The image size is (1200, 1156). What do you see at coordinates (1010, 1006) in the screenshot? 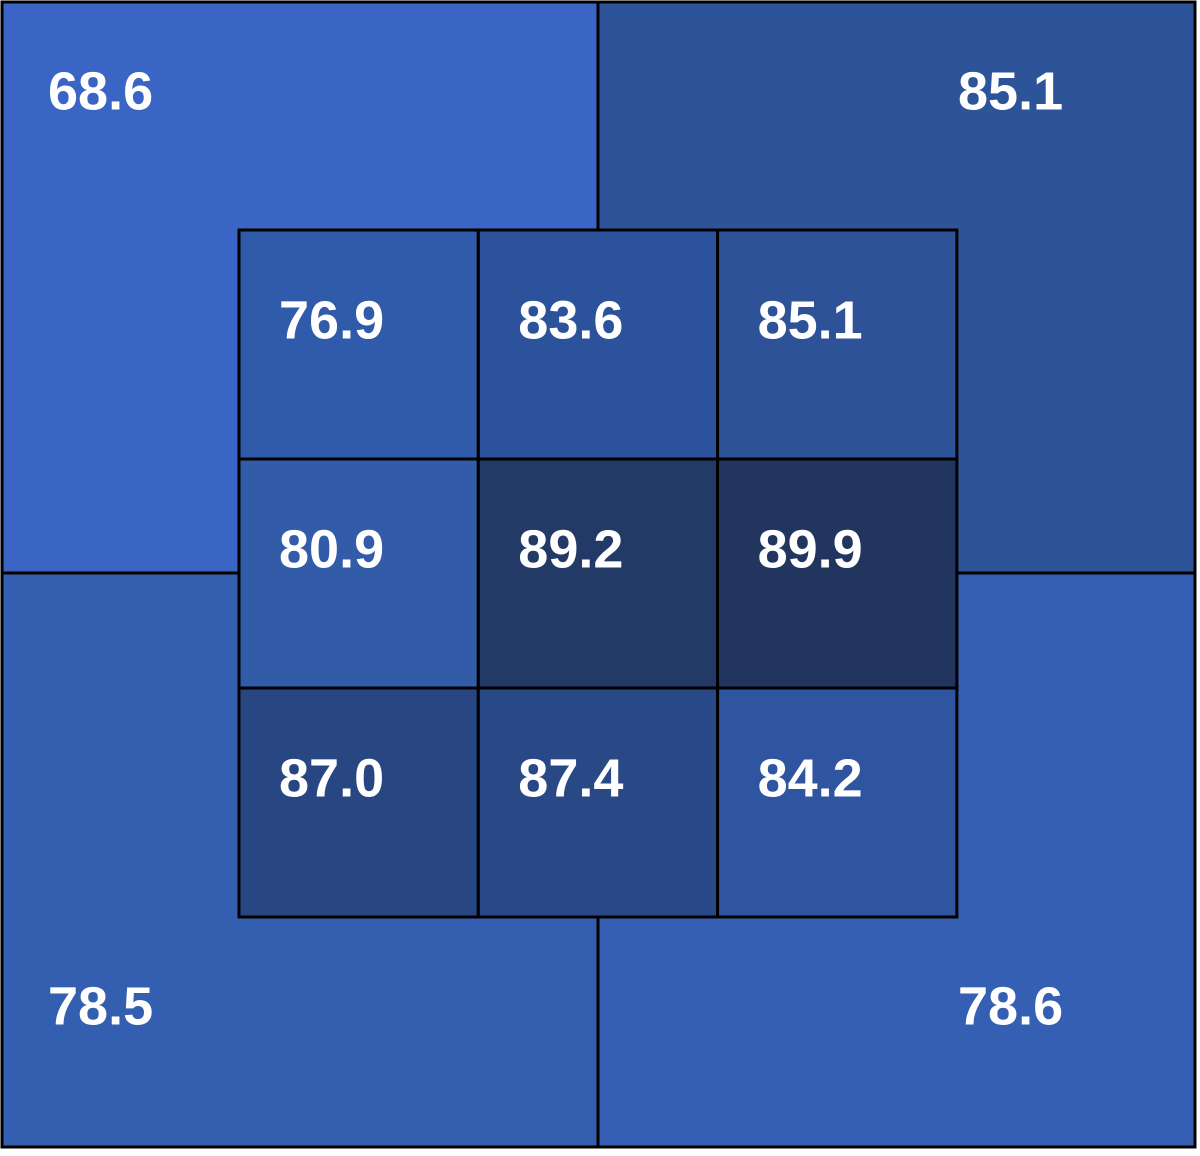
I see `quadrant-label: 78.6` at bounding box center [1010, 1006].